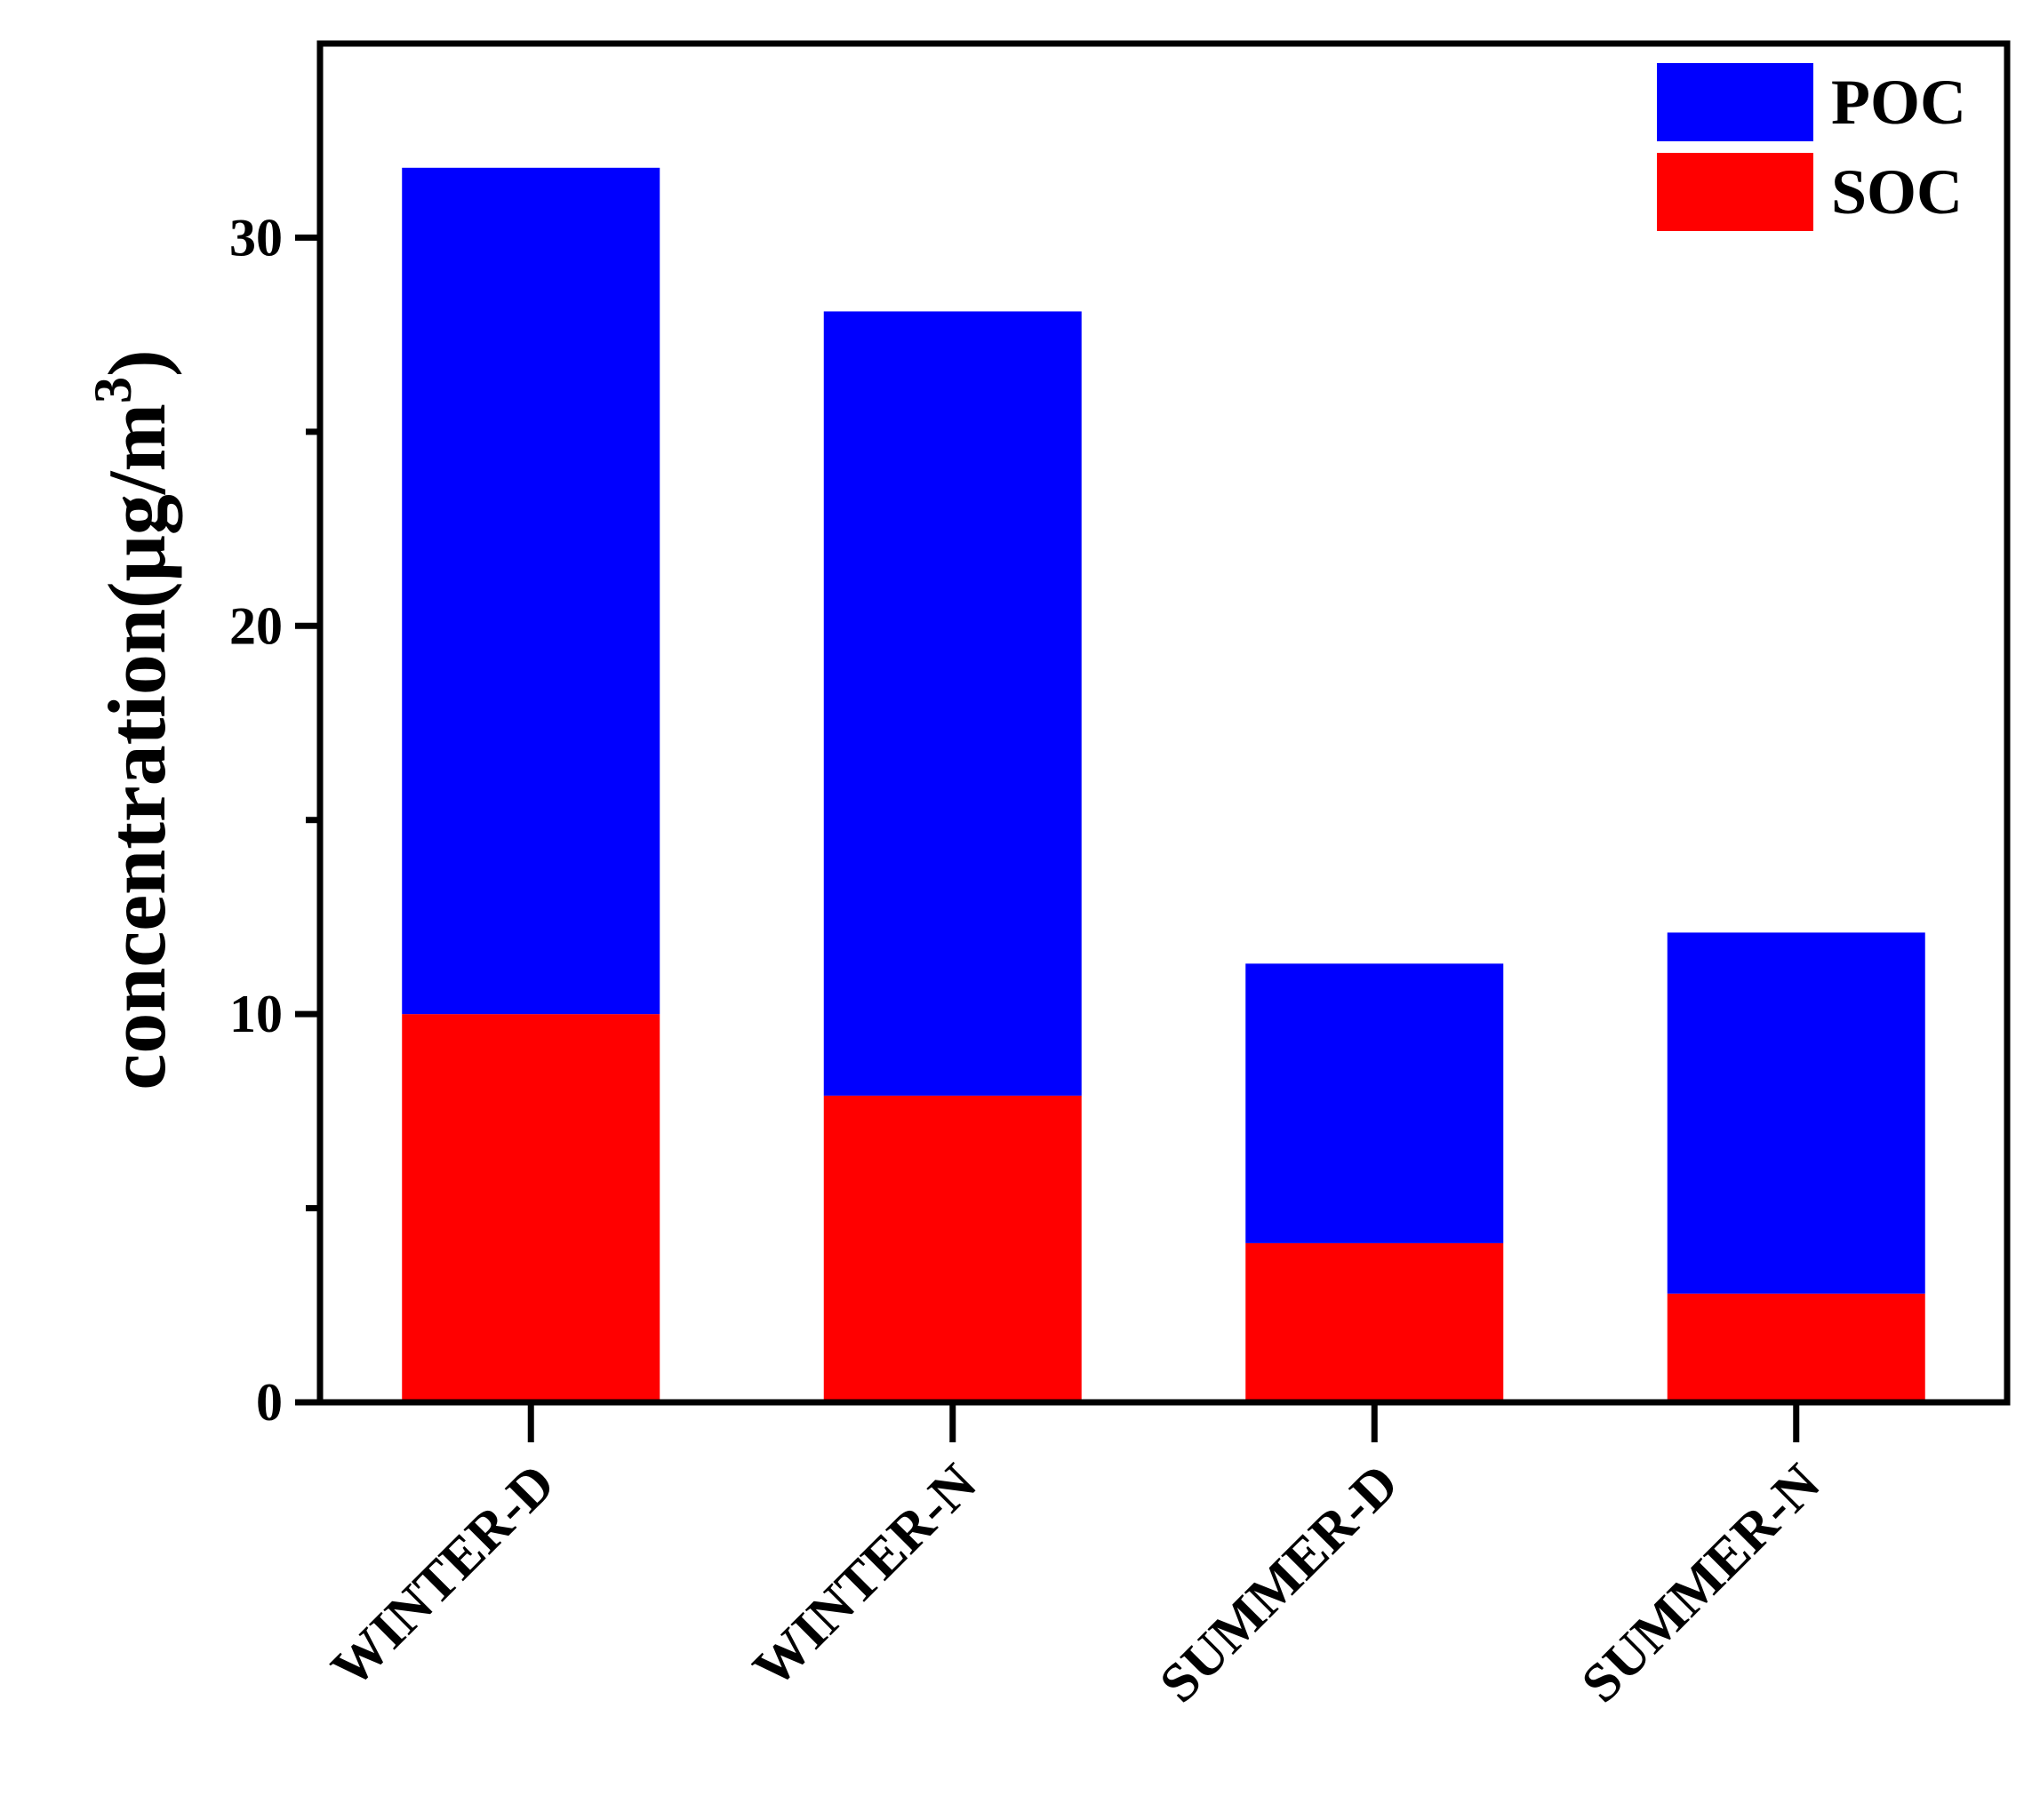 Image resolution: width=2040 pixels, height=1820 pixels. Describe the element at coordinates (1898, 102) in the screenshot. I see `legend-label-poc: POC` at that location.